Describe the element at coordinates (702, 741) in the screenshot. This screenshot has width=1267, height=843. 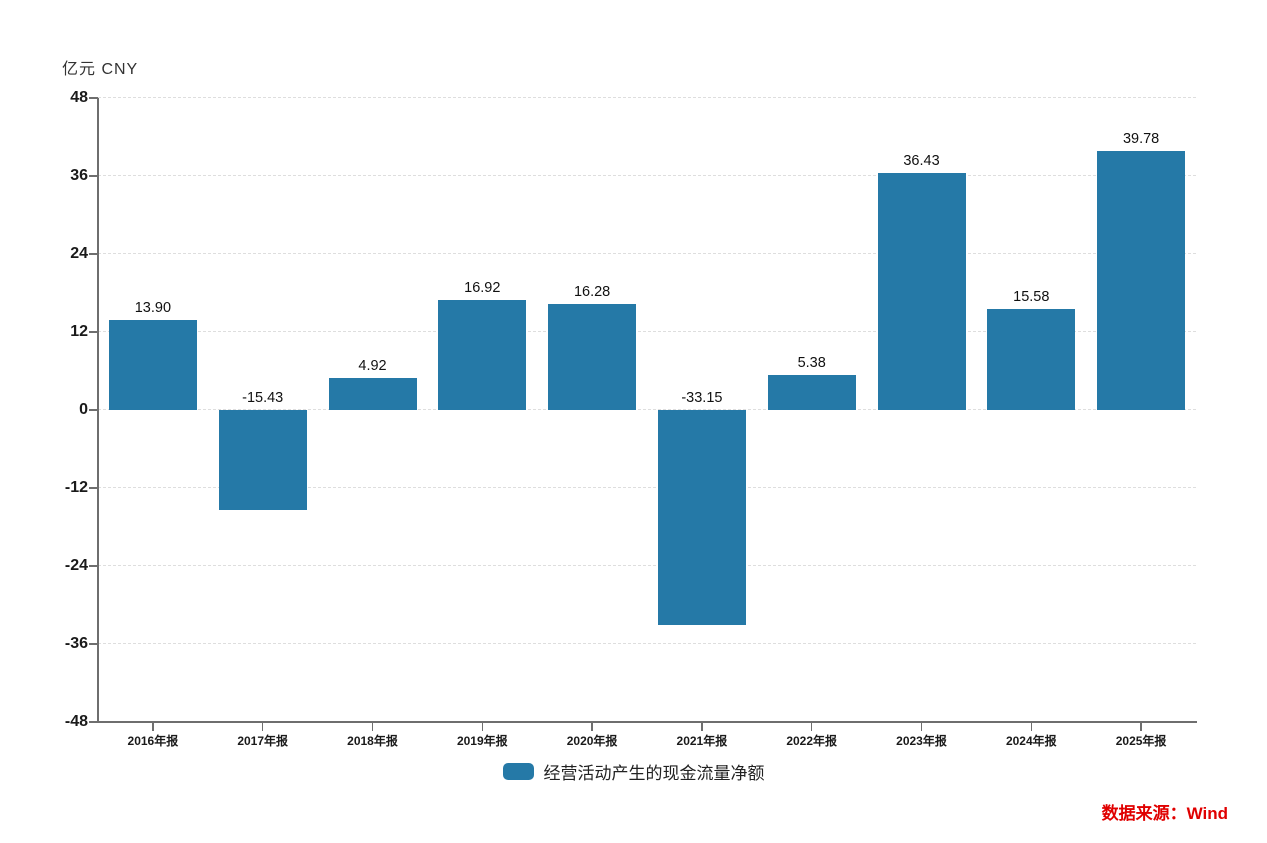
I see `x-axis-tick-label: 2021年报` at that location.